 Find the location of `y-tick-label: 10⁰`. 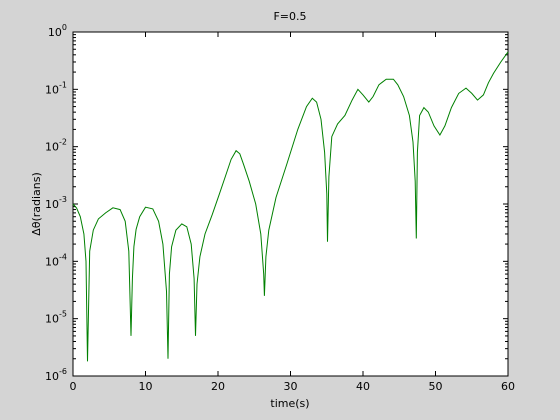

y-tick-label: 10⁰ is located at coordinates (57, 31).